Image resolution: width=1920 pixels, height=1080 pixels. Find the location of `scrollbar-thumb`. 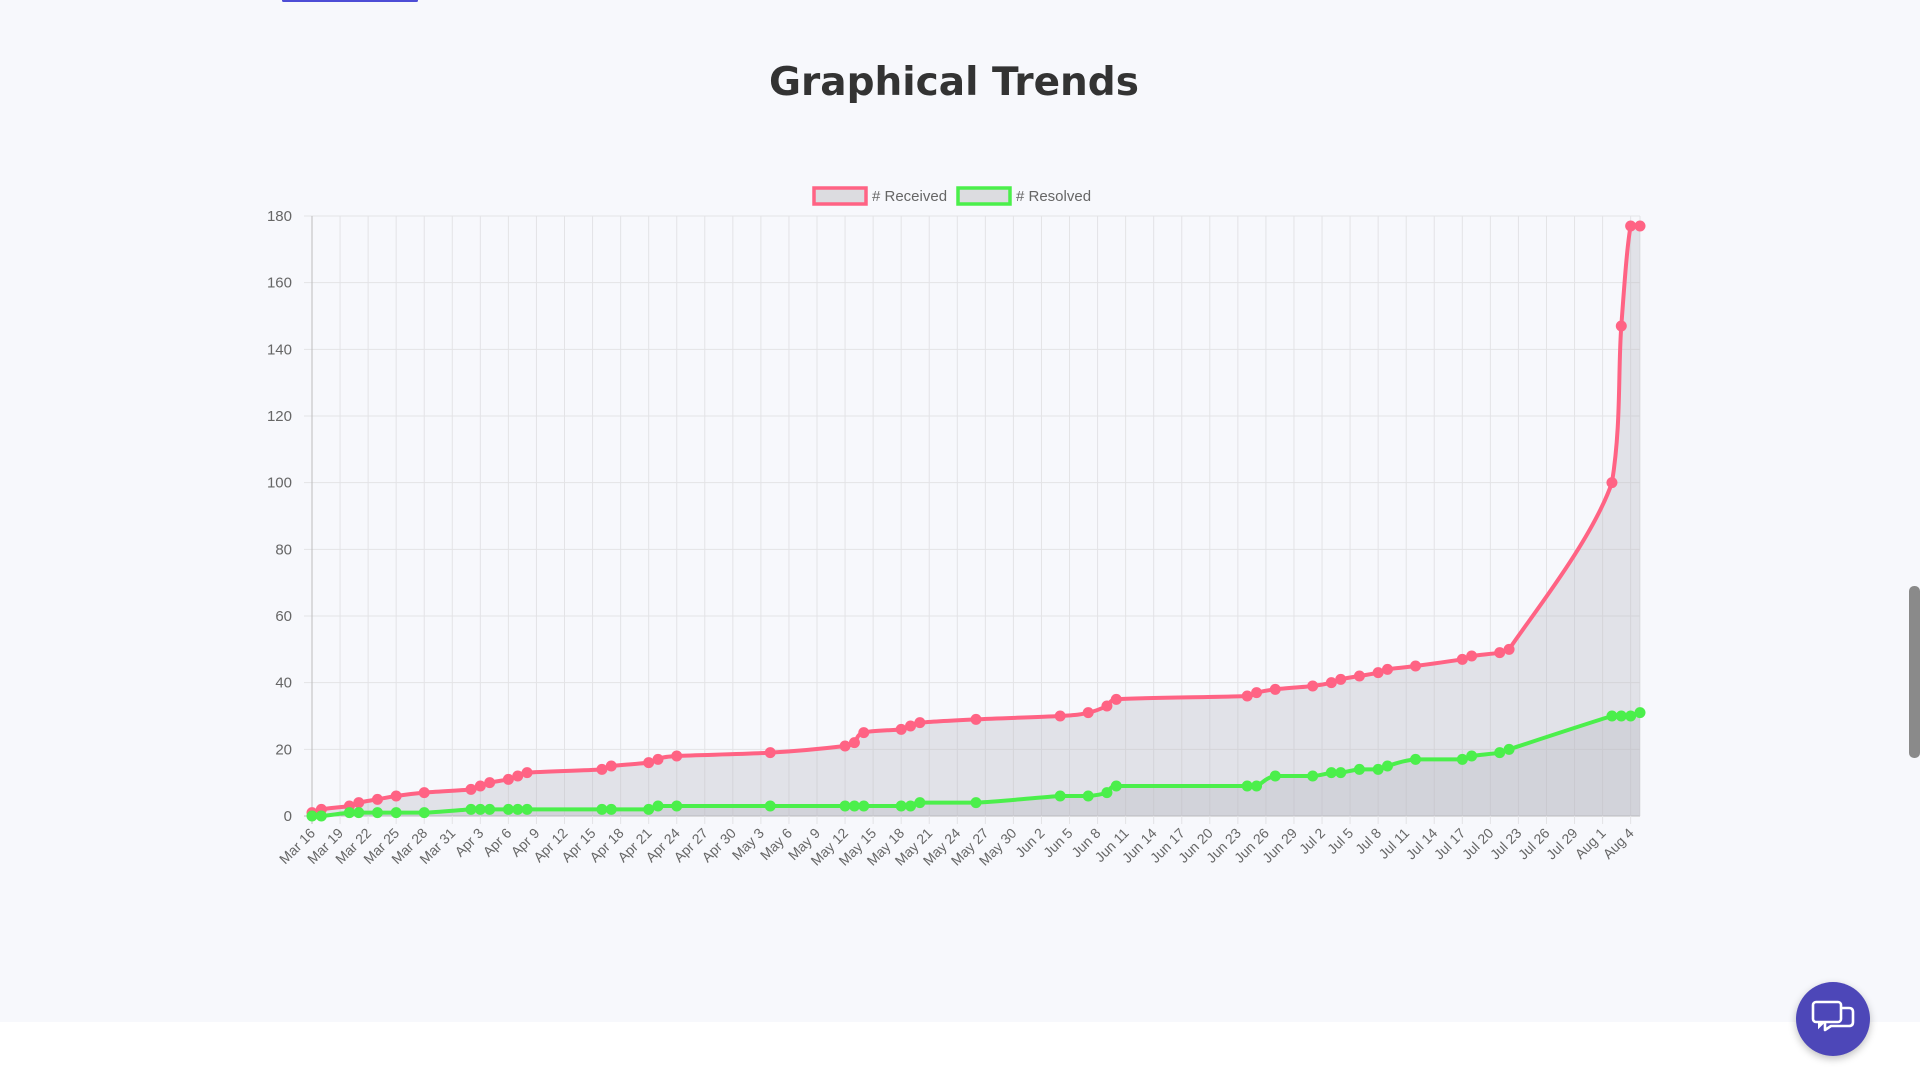

scrollbar-thumb is located at coordinates (1914, 672).